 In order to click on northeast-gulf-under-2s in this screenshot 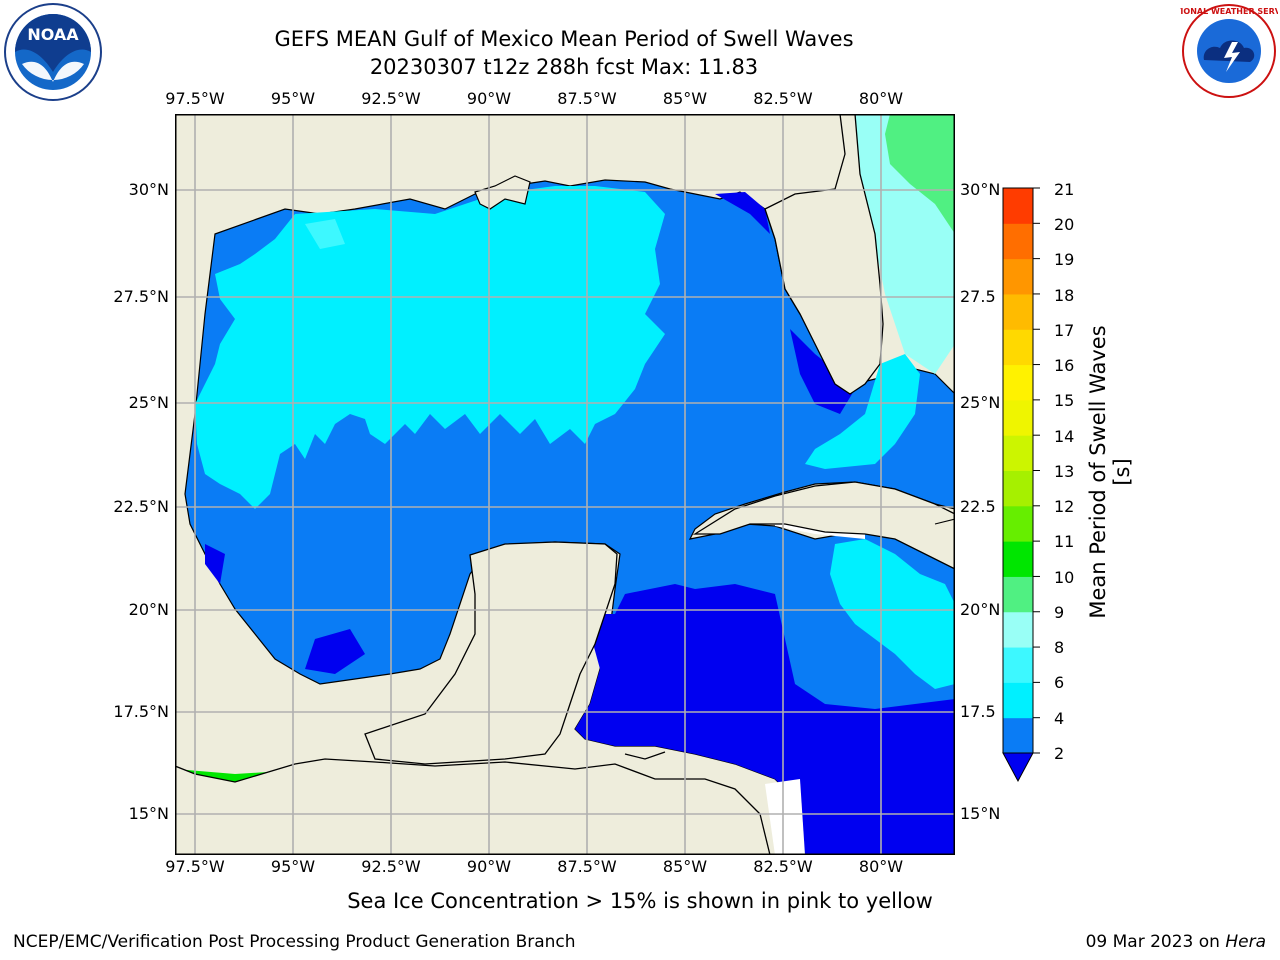, I will do `click(742, 213)`.